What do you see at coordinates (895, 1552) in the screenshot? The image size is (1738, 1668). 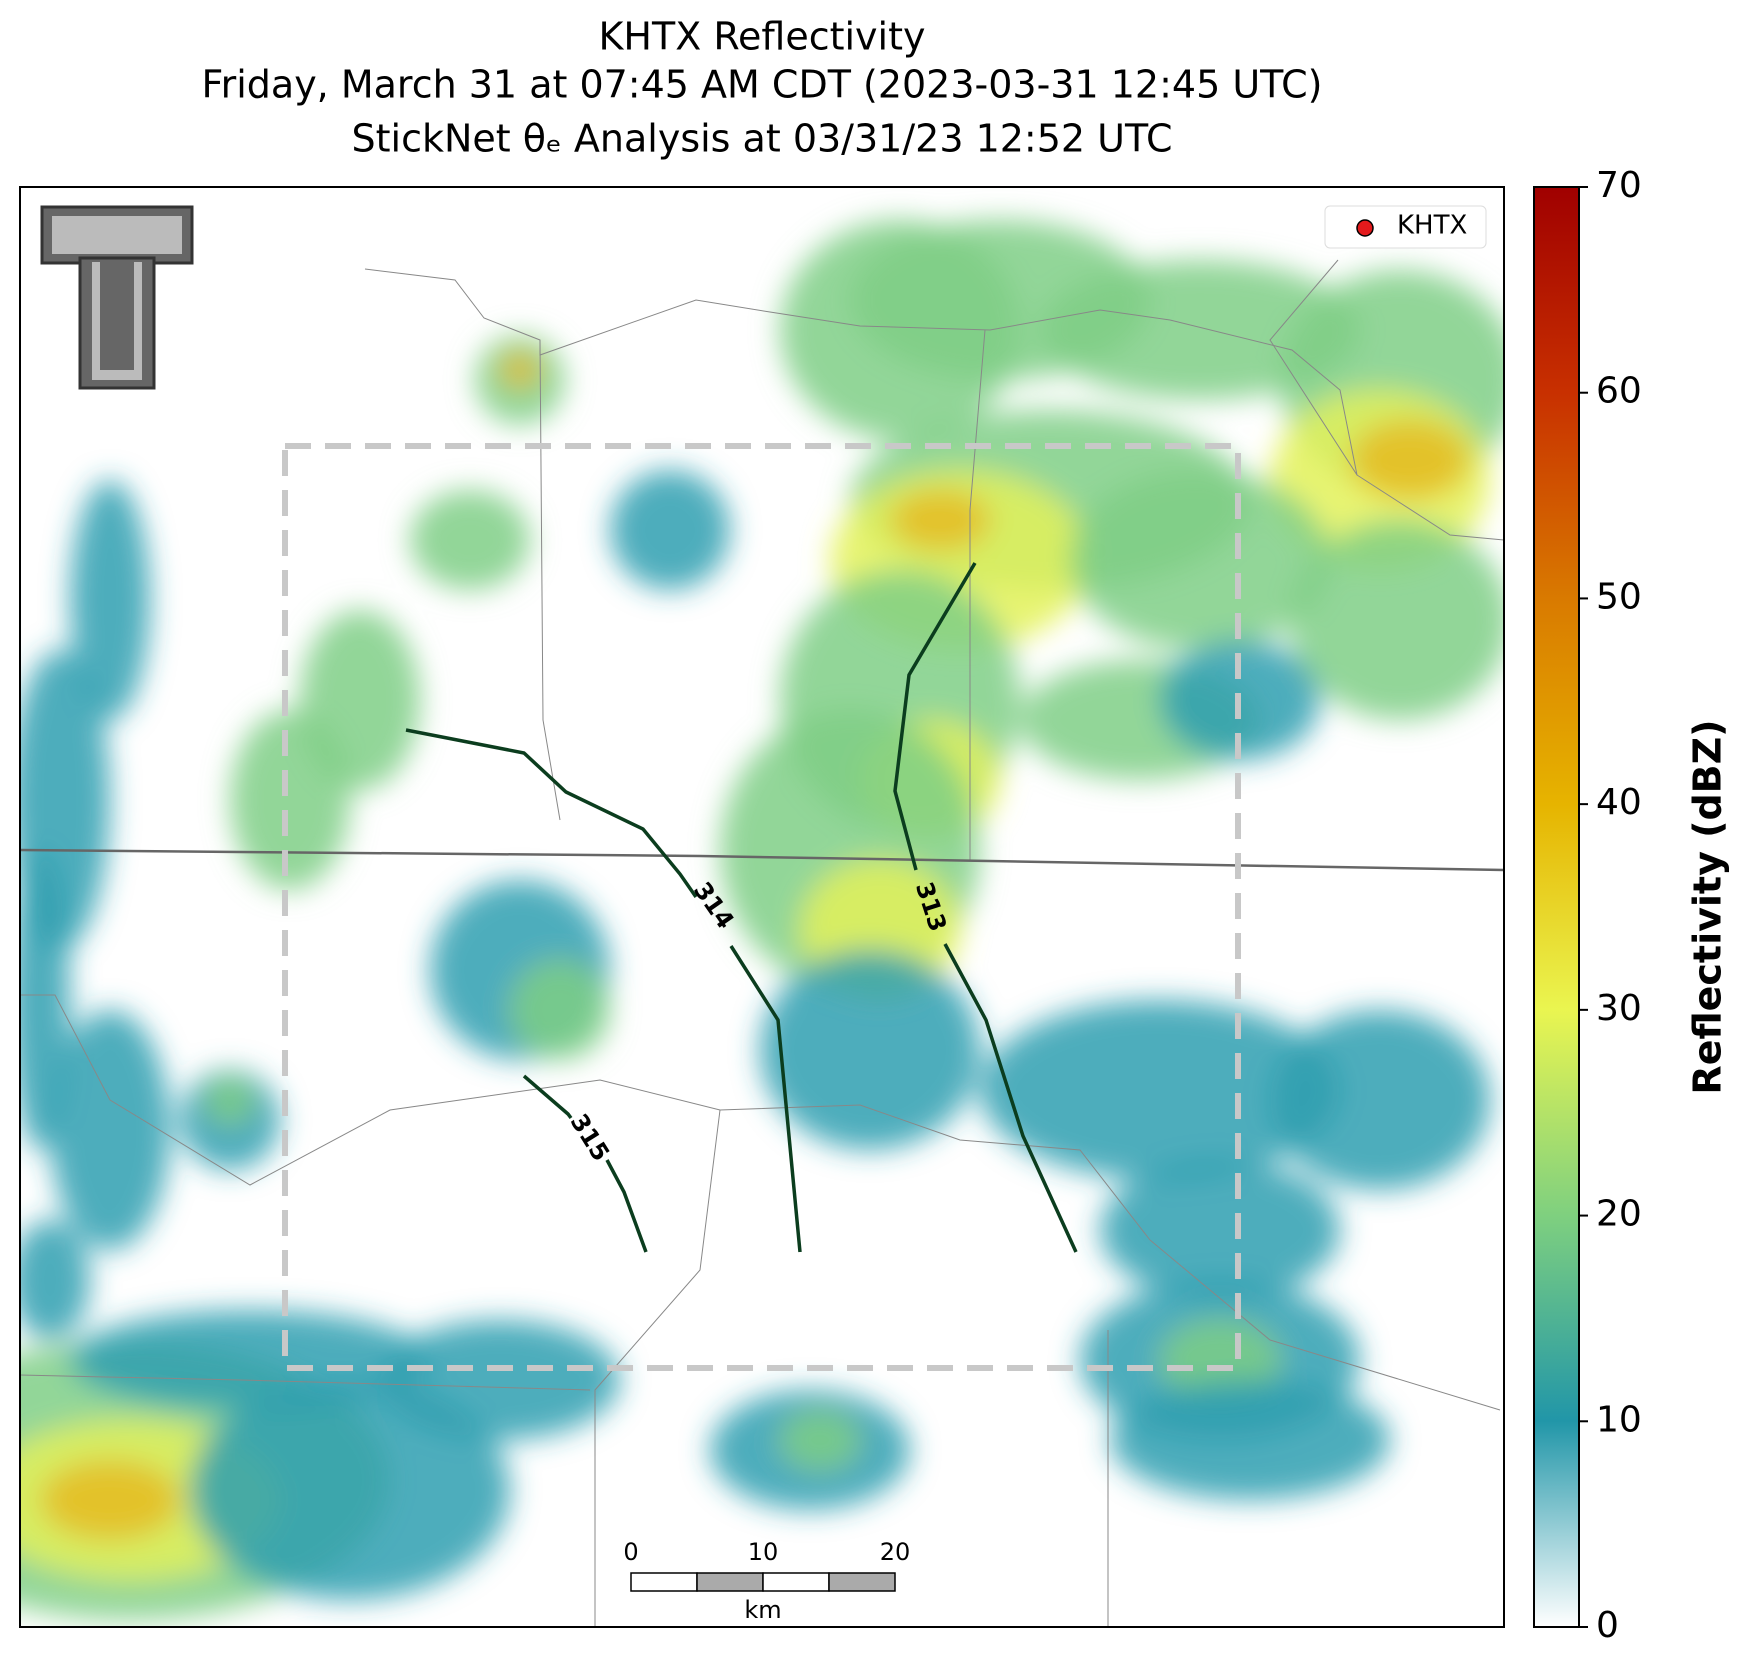 I see `scale-tick-label: 20` at bounding box center [895, 1552].